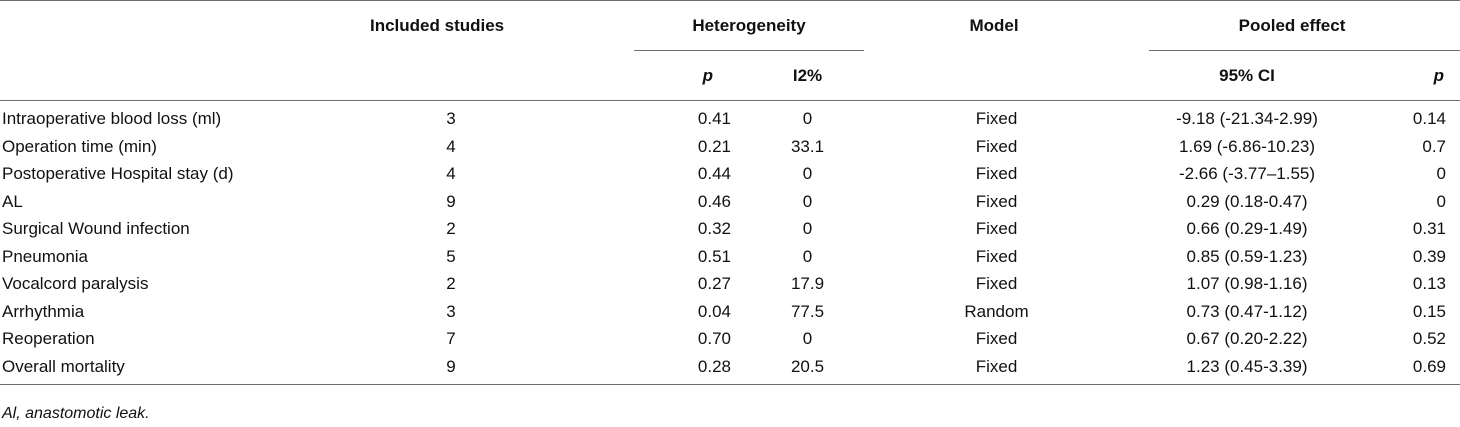 This screenshot has height=427, width=1460. What do you see at coordinates (714, 229) in the screenshot?
I see `heterogeneity-p-cell: 0.32` at bounding box center [714, 229].